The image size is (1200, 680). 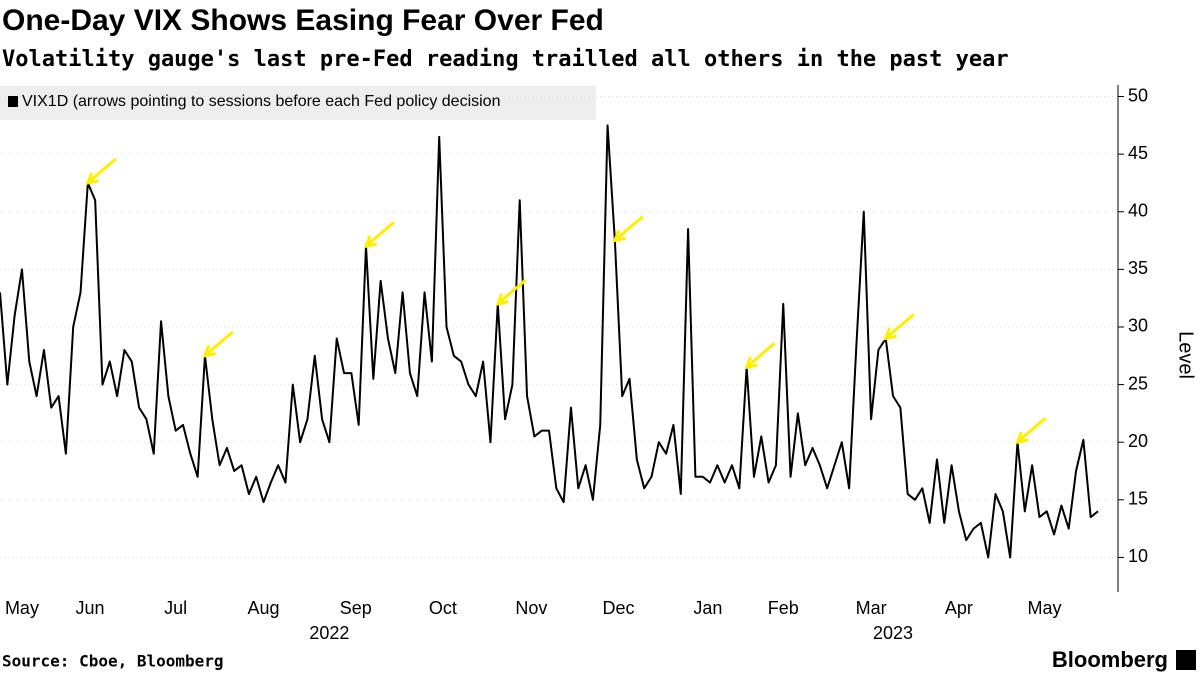 I want to click on x-tick-label: Feb, so click(x=783, y=608).